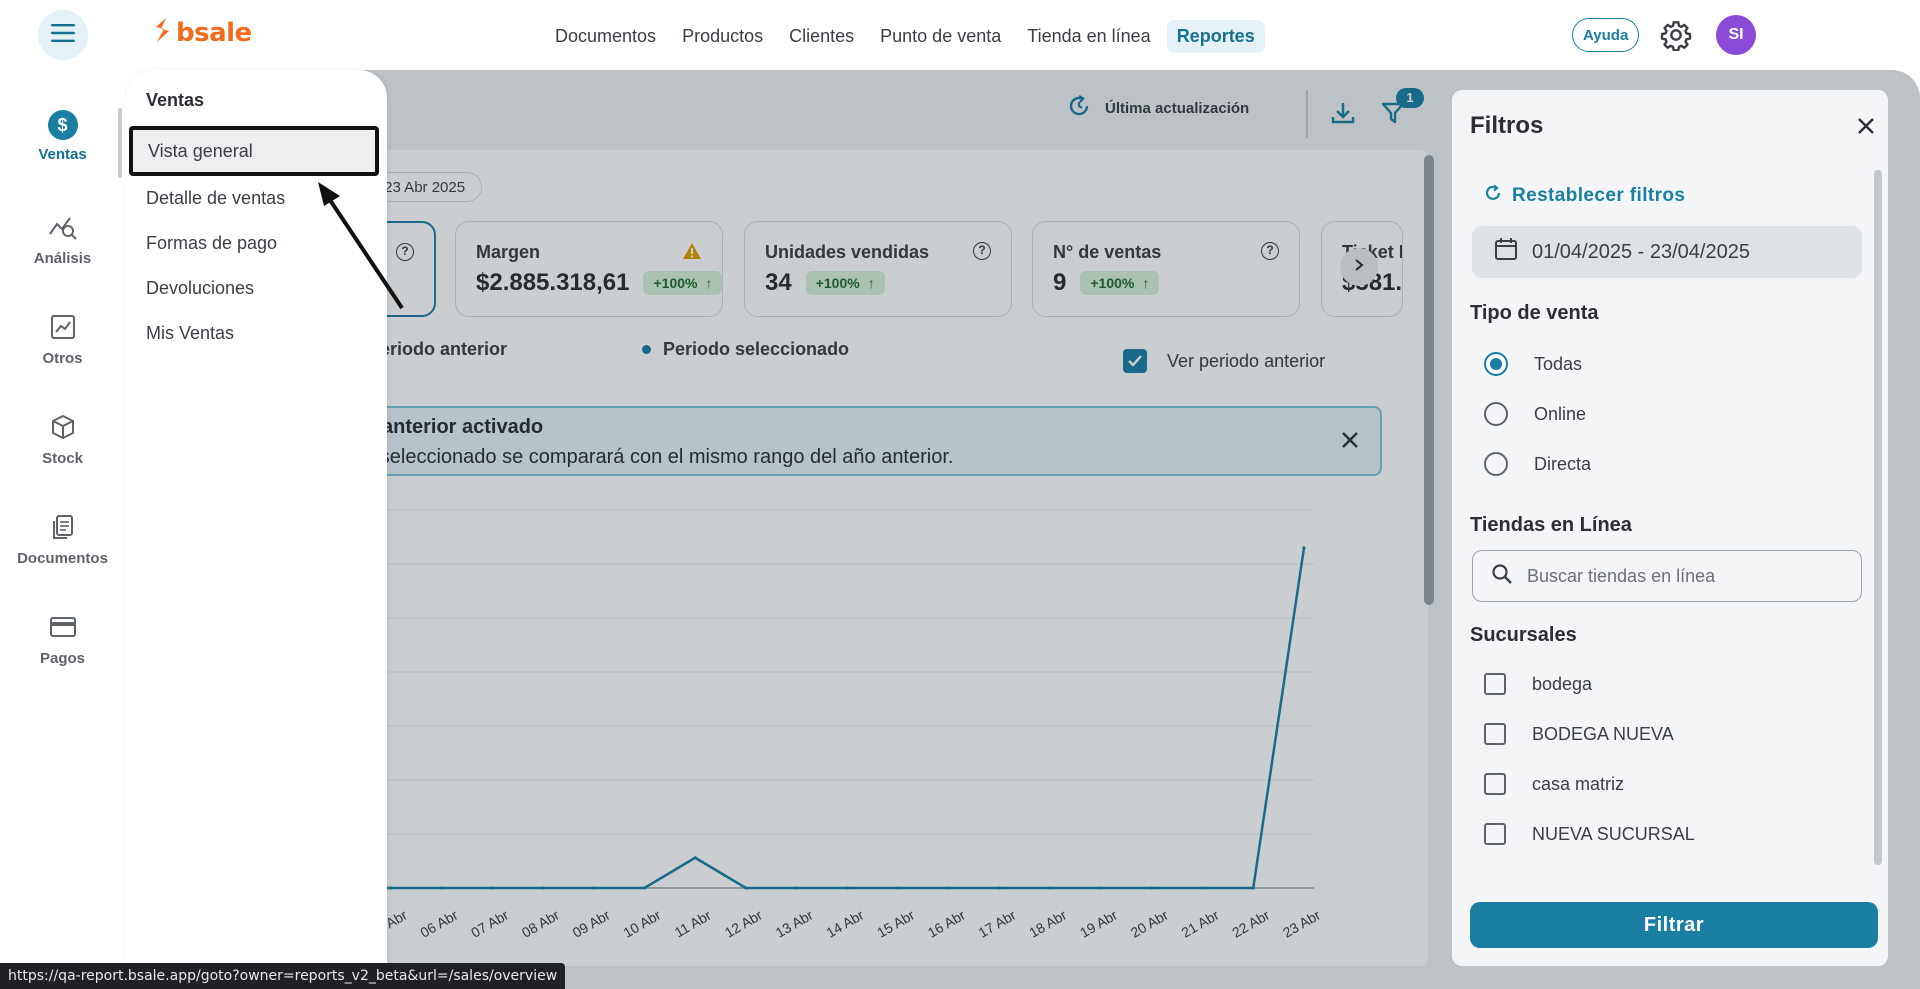  Describe the element at coordinates (1507, 125) in the screenshot. I see `filters-title: Filtros` at that location.